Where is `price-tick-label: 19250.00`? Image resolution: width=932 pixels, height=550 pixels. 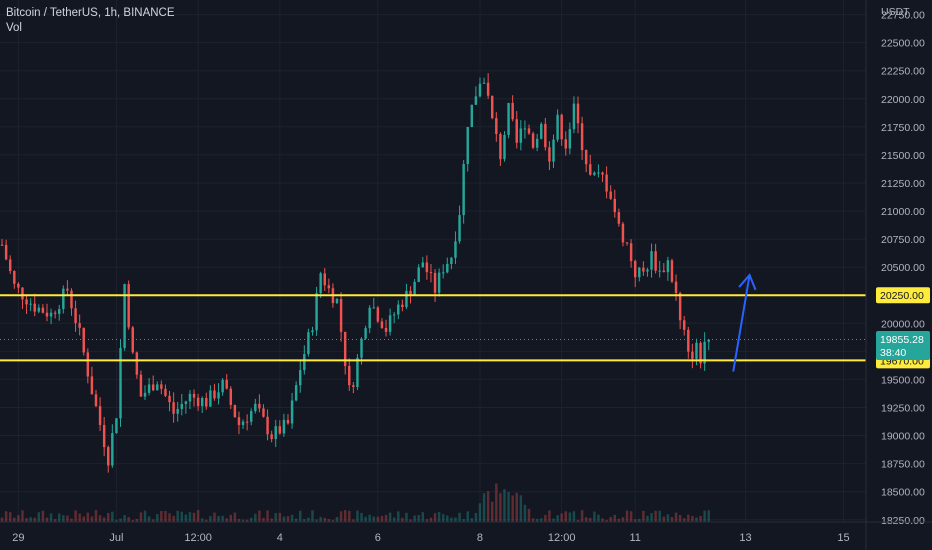 price-tick-label: 19250.00 is located at coordinates (903, 408).